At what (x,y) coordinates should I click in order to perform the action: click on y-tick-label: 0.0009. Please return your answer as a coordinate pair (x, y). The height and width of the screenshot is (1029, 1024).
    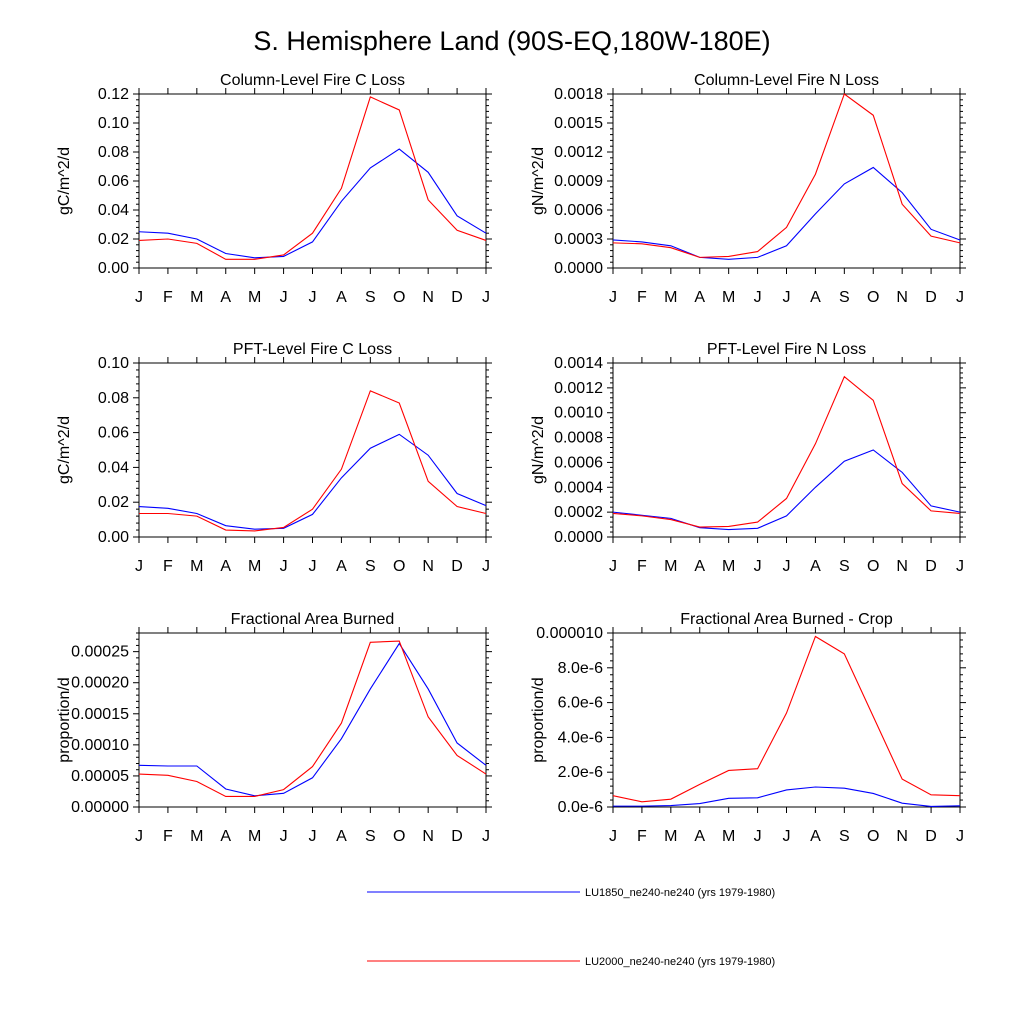
    Looking at the image, I should click on (578, 181).